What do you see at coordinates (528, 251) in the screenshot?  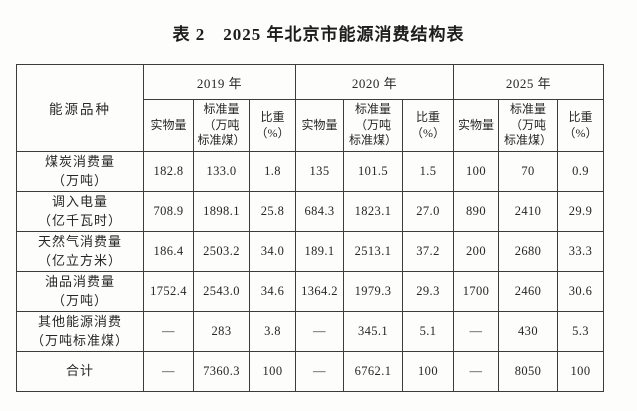 I see `cell: 2680` at bounding box center [528, 251].